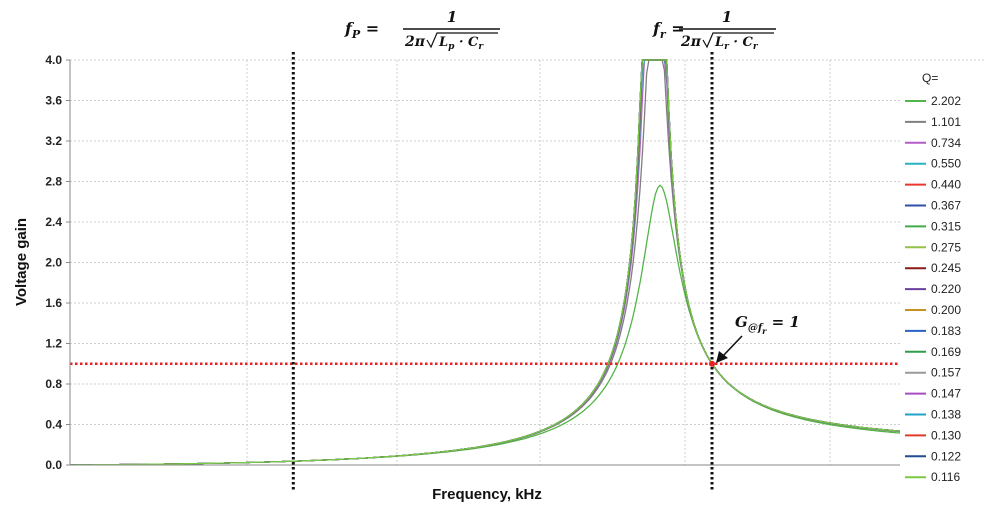  Describe the element at coordinates (946, 456) in the screenshot. I see `legend-item-label: 0.122` at that location.